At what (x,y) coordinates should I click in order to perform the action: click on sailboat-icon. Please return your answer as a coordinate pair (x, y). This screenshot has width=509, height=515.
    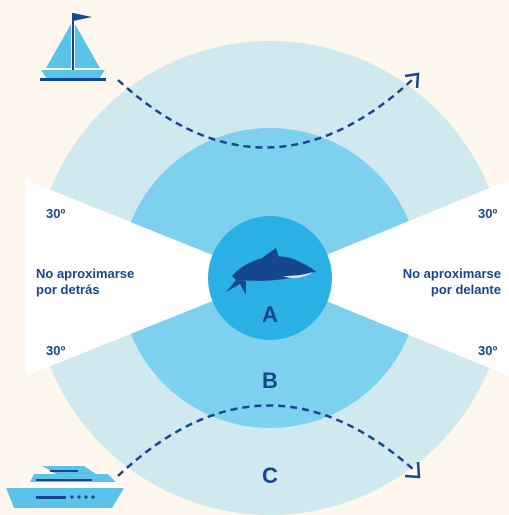
    Looking at the image, I should click on (73, 47).